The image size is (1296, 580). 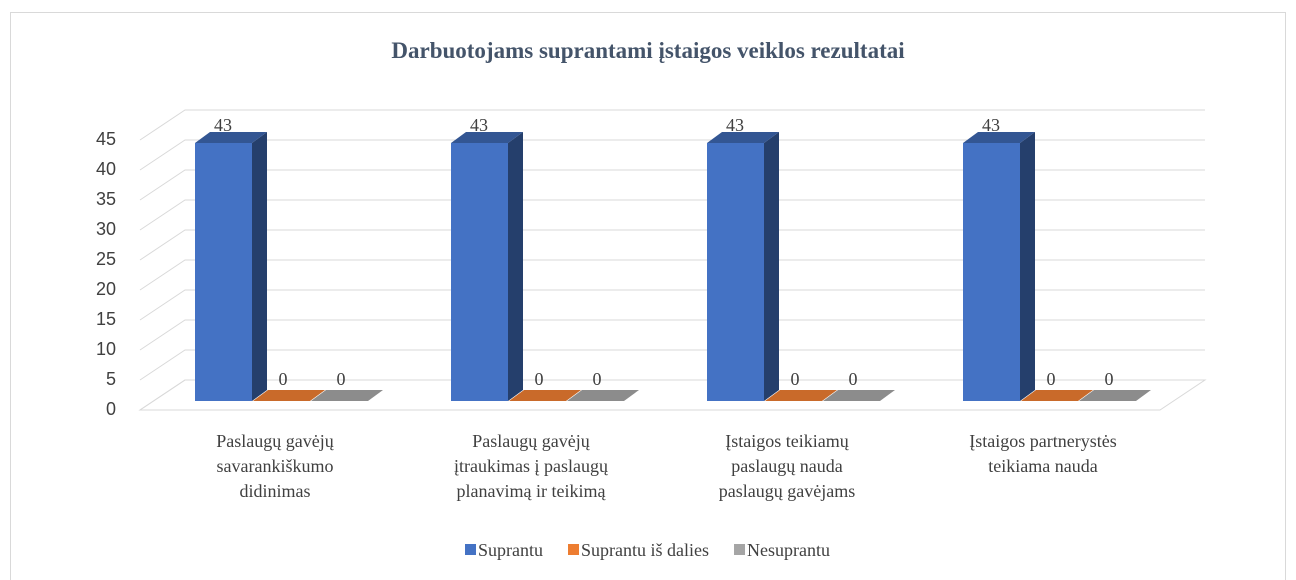 I want to click on y-tick-label: 0, so click(x=111, y=409).